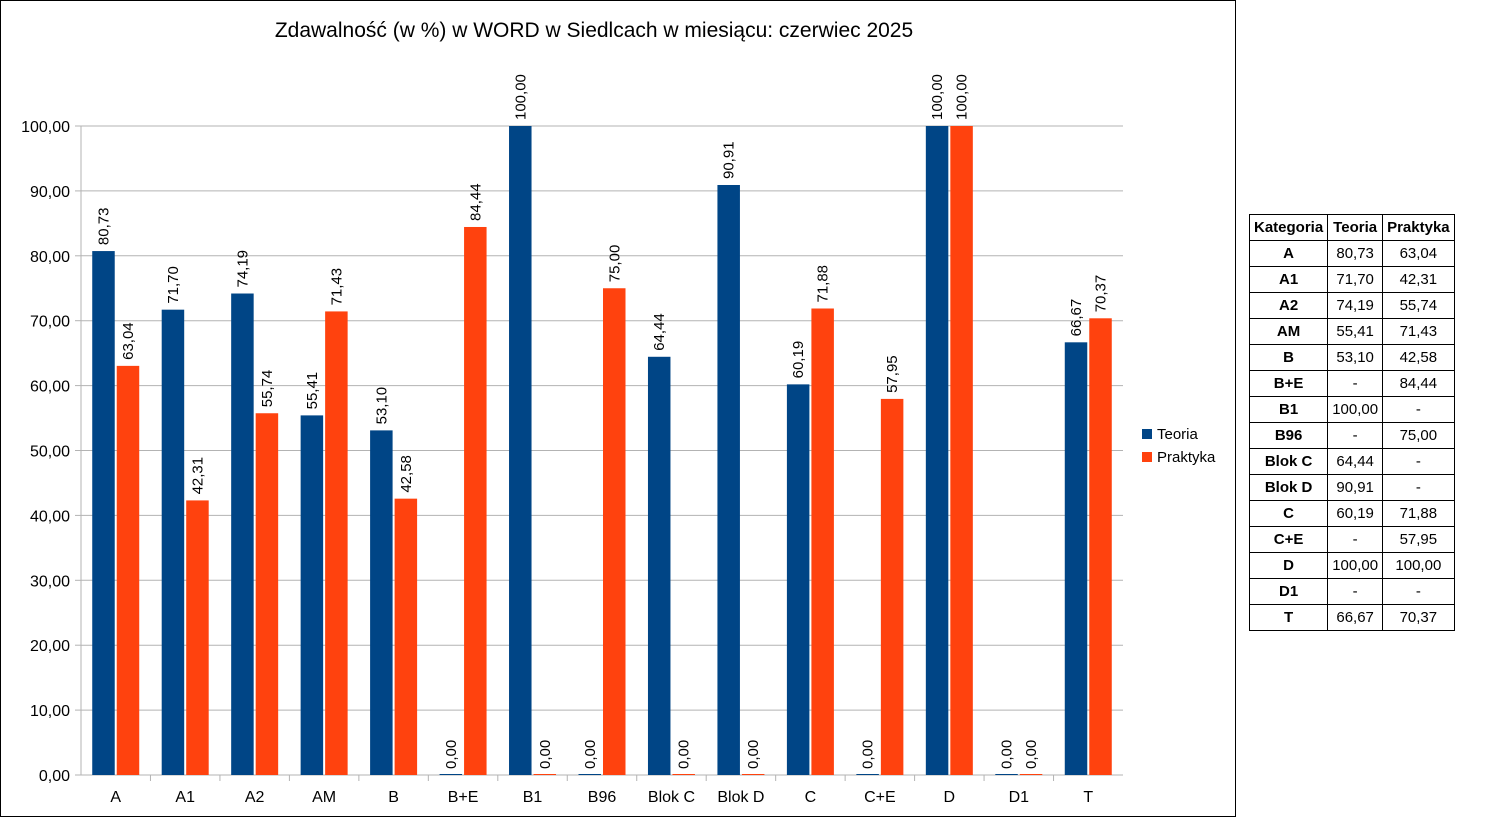  What do you see at coordinates (1418, 279) in the screenshot?
I see `table-cell-praktyka: 42,31` at bounding box center [1418, 279].